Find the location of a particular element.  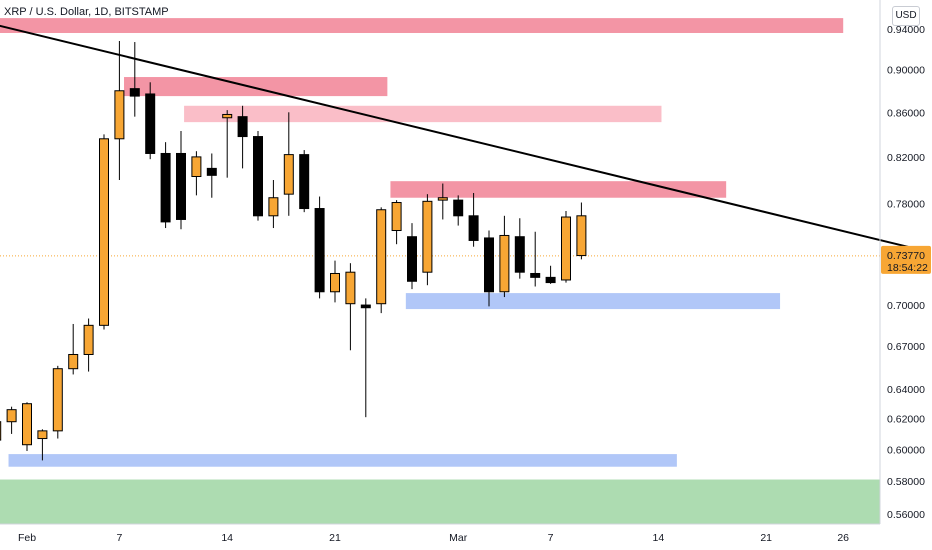

price-tick-label: 0.78000 is located at coordinates (906, 205).